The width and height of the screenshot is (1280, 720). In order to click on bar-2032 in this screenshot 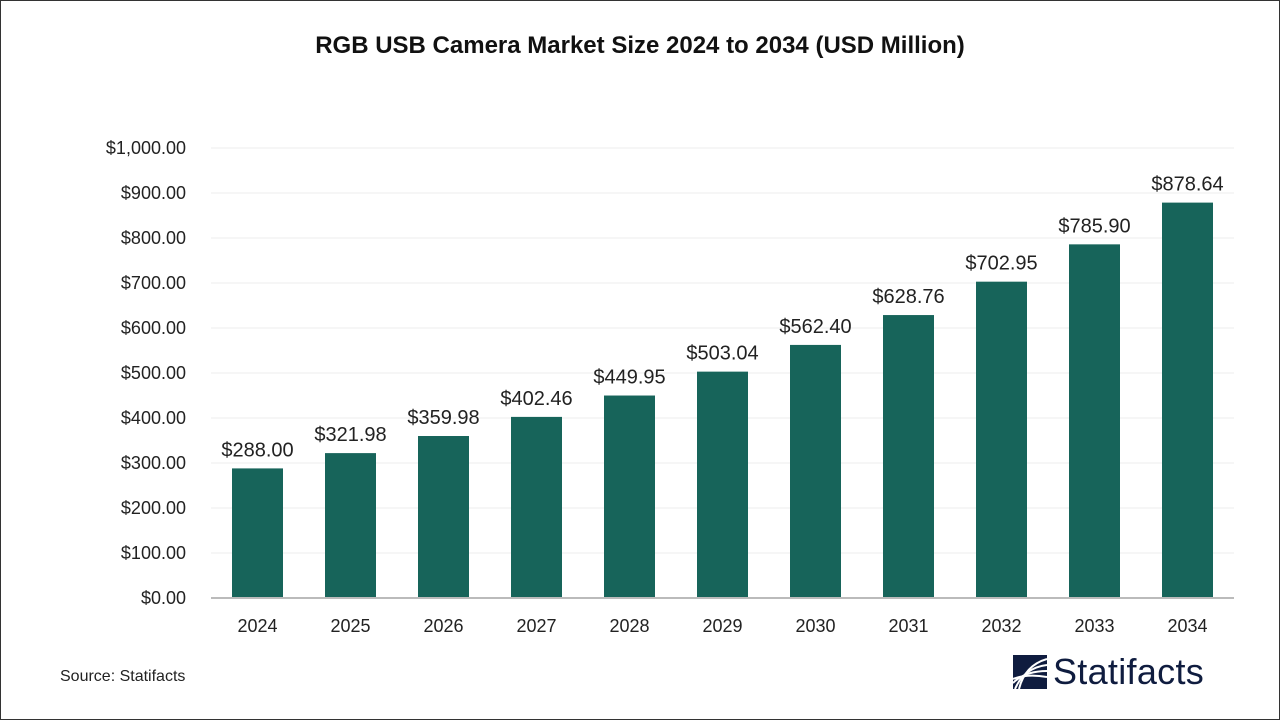, I will do `click(1001, 439)`.